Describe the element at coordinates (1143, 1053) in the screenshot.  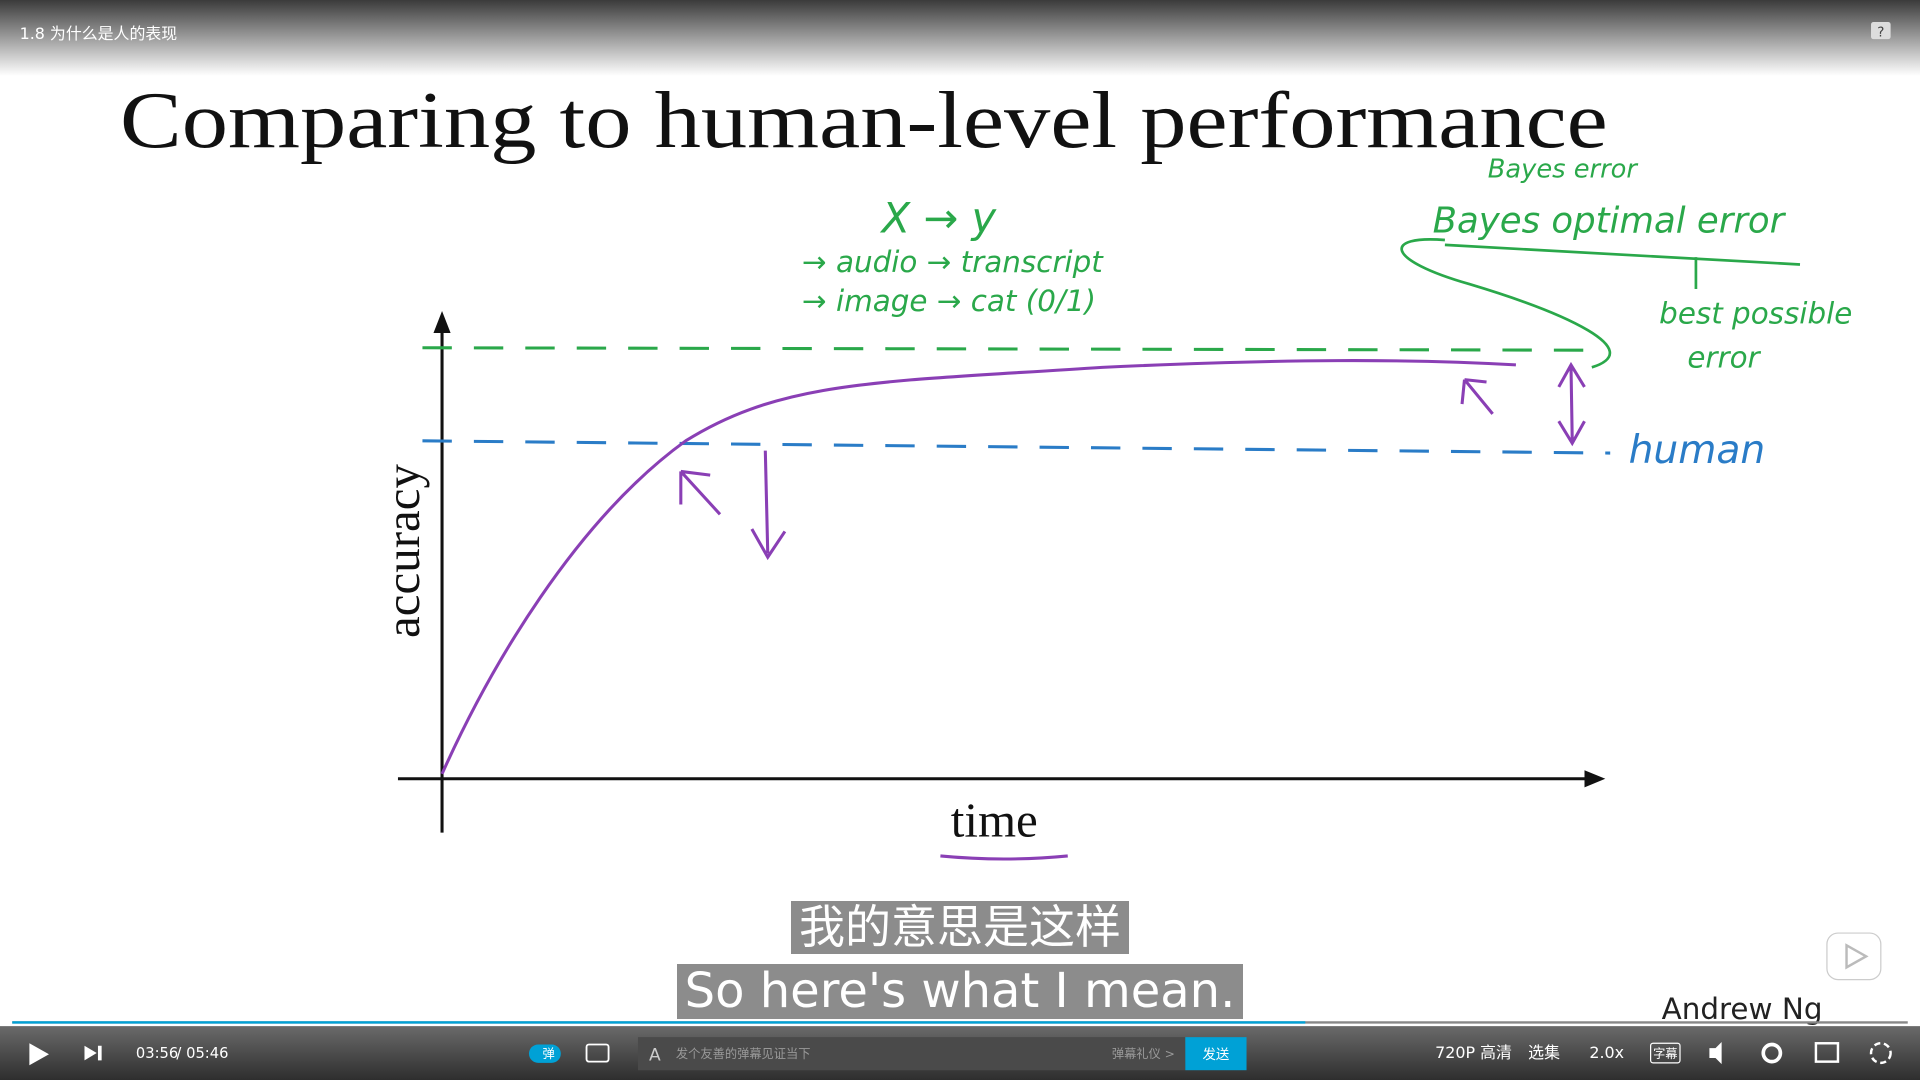
I see `danmaku-etiquette: 弹幕礼仪 >` at that location.